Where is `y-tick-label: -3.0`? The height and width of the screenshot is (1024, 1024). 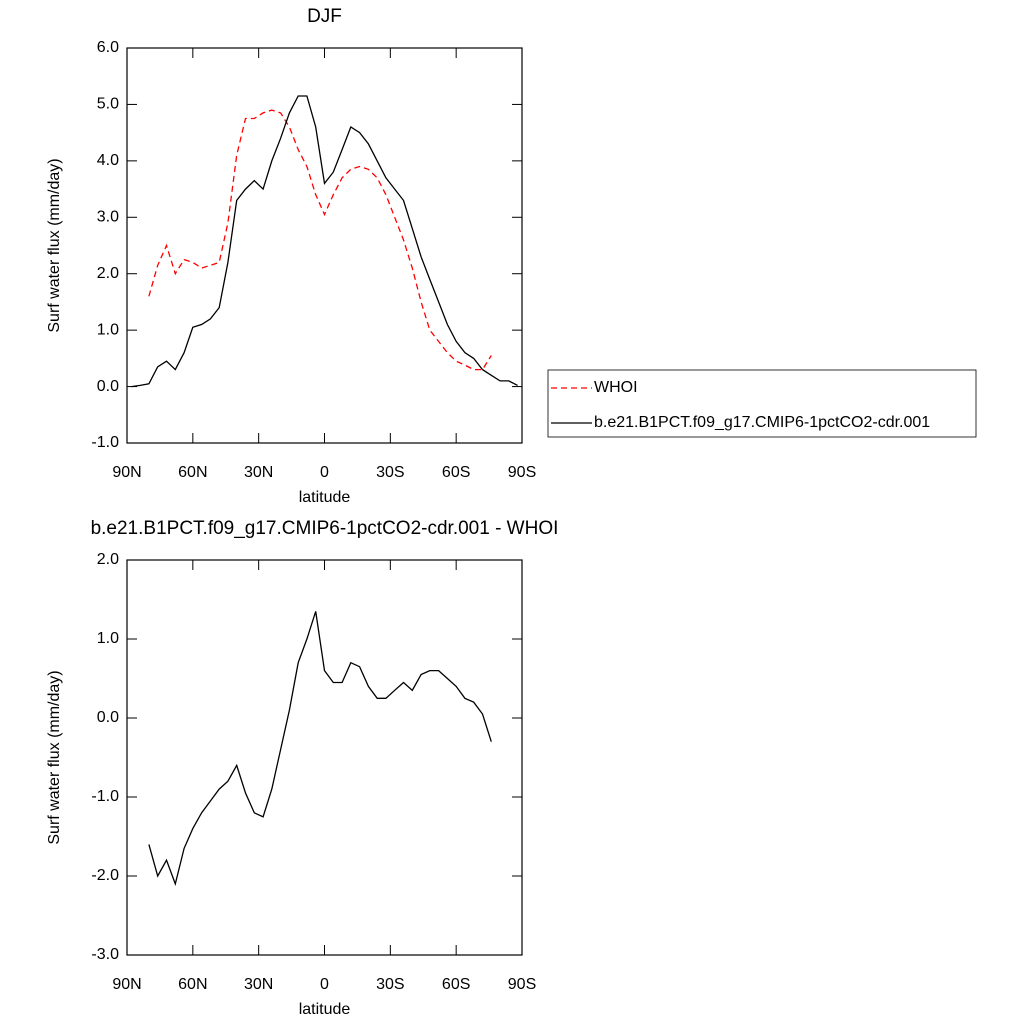
y-tick-label: -3.0 is located at coordinates (105, 954).